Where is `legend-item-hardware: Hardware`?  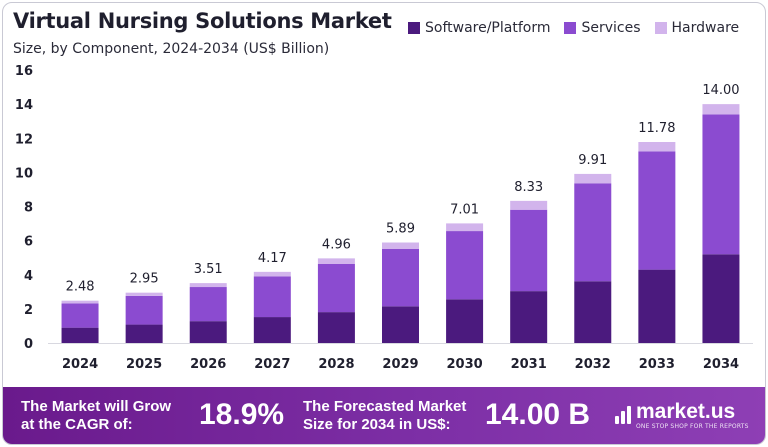 legend-item-hardware: Hardware is located at coordinates (697, 28).